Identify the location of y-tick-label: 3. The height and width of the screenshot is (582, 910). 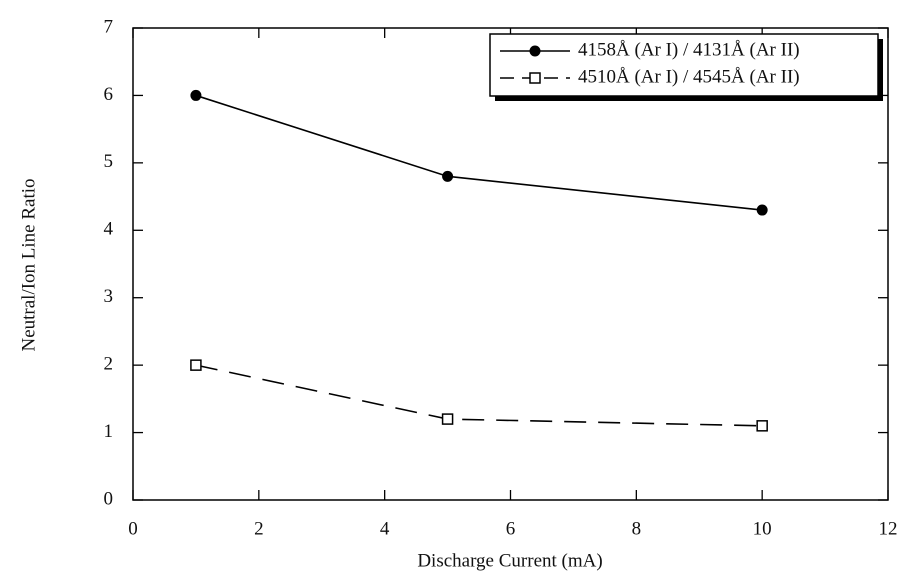
(109, 296).